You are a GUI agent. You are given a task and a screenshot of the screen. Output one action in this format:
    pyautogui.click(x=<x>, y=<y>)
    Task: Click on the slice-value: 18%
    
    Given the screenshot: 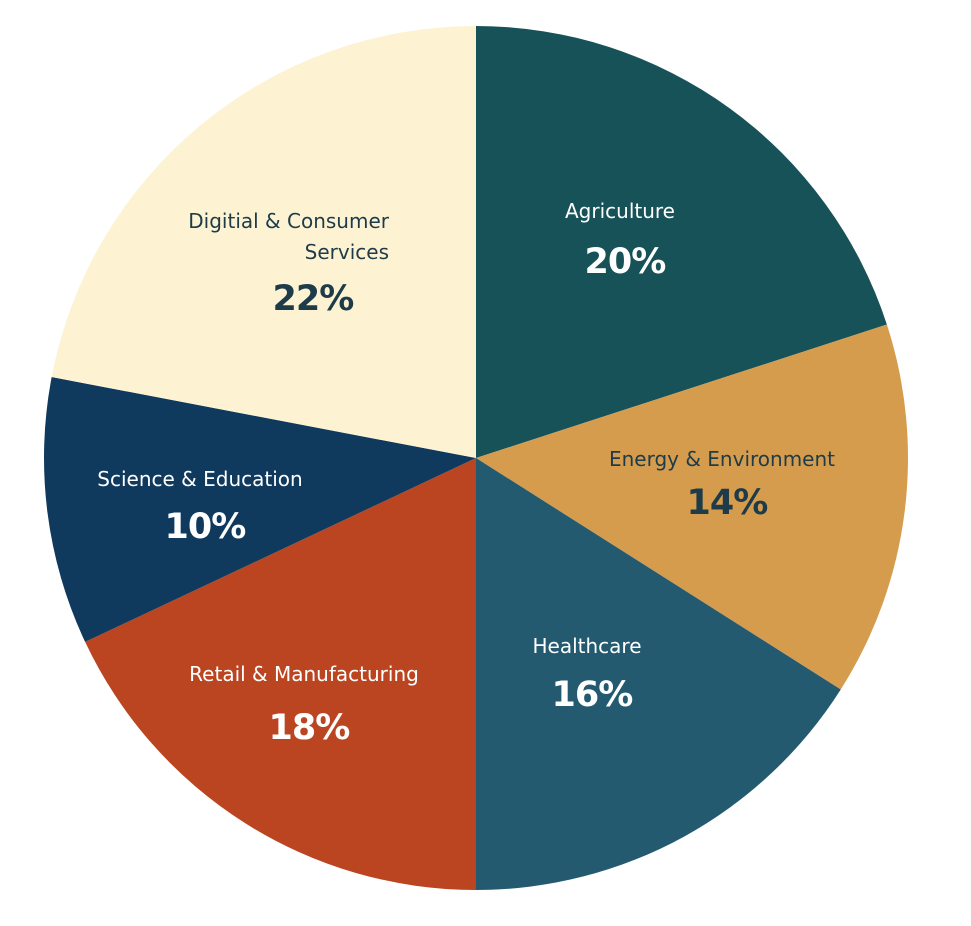 What is the action you would take?
    pyautogui.click(x=309, y=728)
    